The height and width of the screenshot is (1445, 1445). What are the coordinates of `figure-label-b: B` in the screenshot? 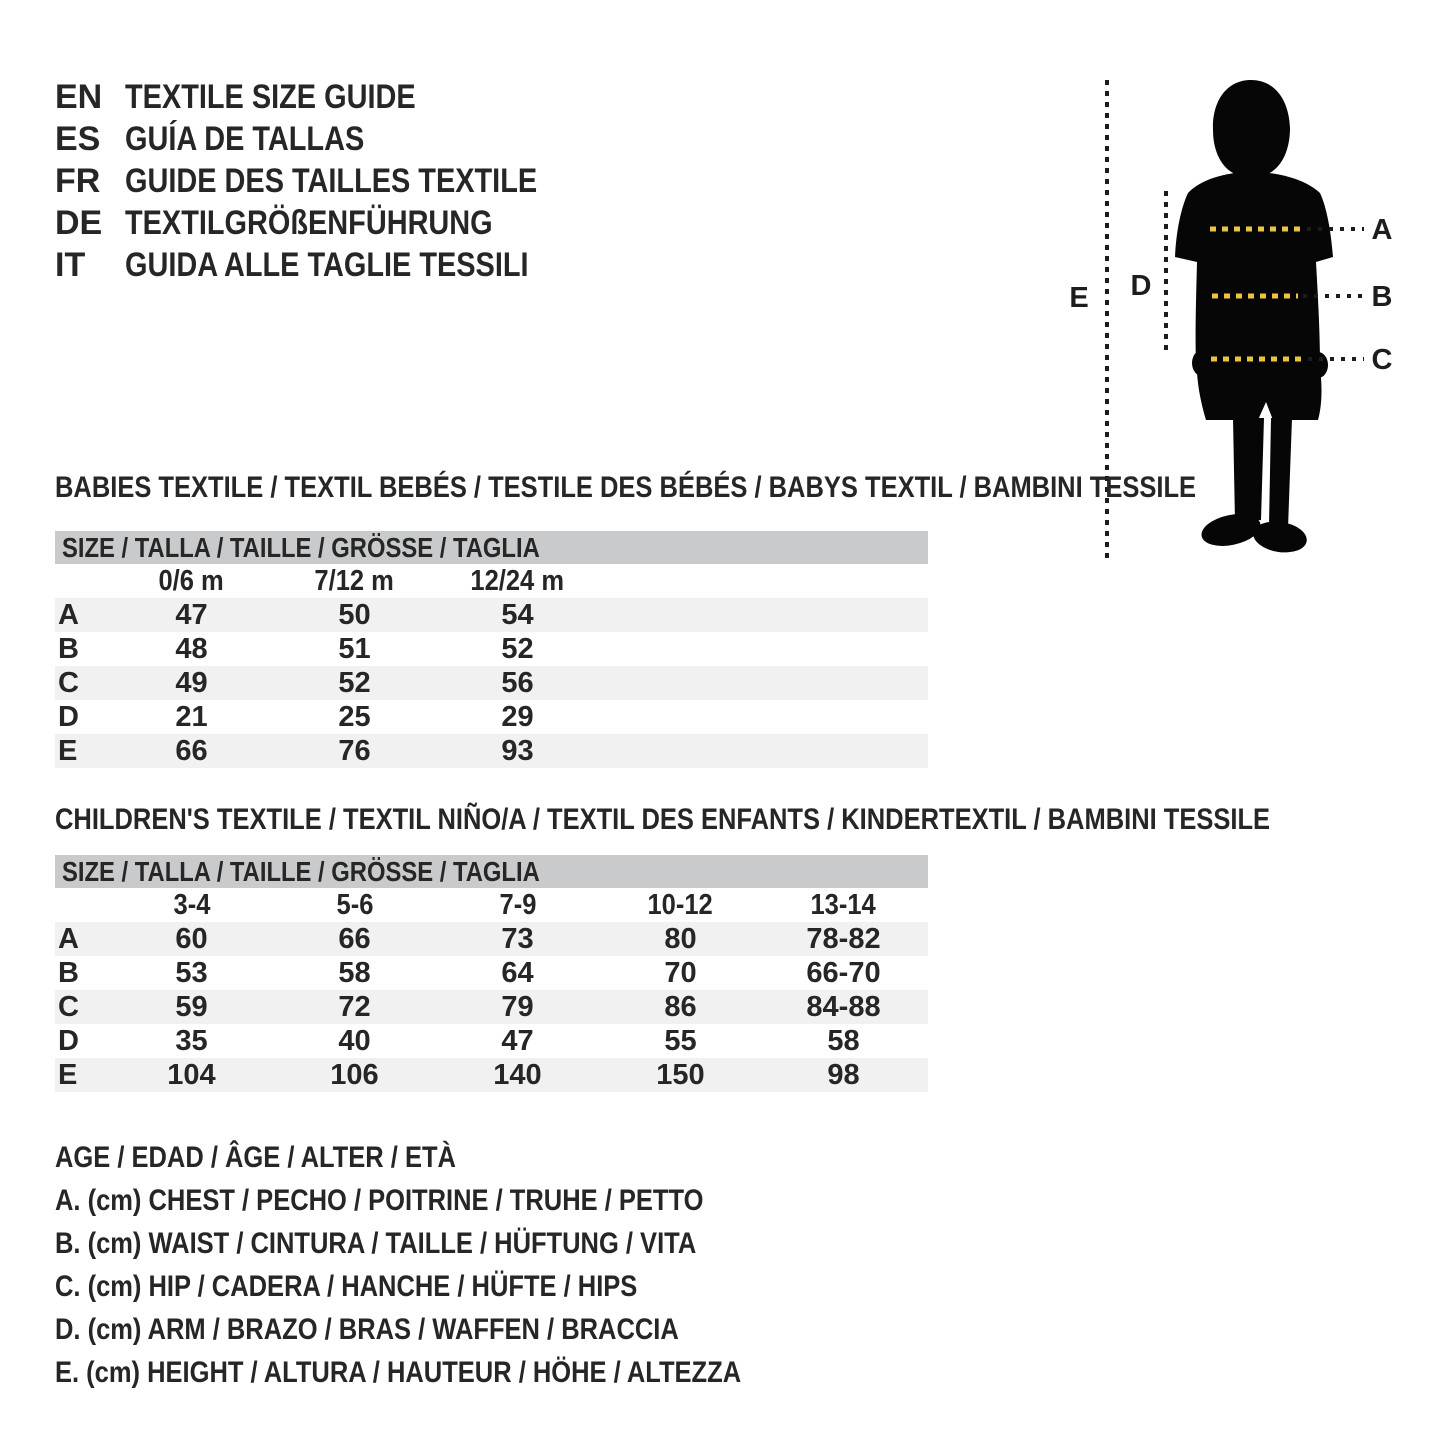 It's located at (1382, 297).